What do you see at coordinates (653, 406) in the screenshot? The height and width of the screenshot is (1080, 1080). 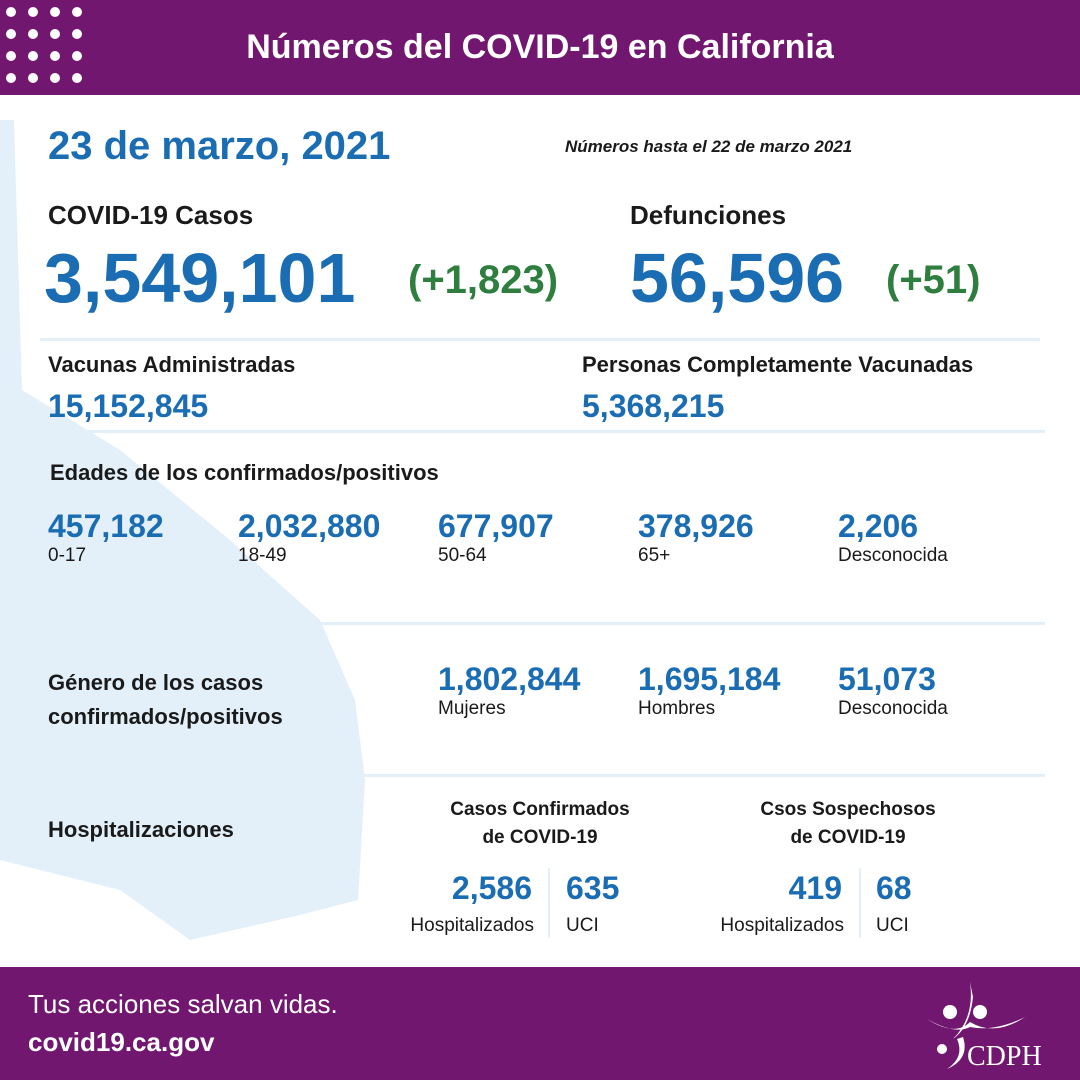 I see `fully-vaccinated-value: 5,368,215` at bounding box center [653, 406].